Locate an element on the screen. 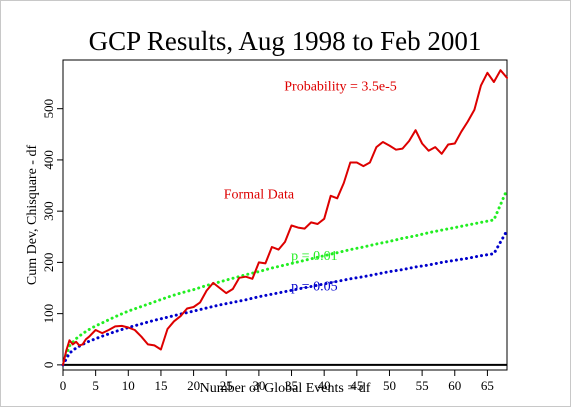 Image resolution: width=571 pixels, height=407 pixels. x-tick-label: 0 is located at coordinates (63, 385).